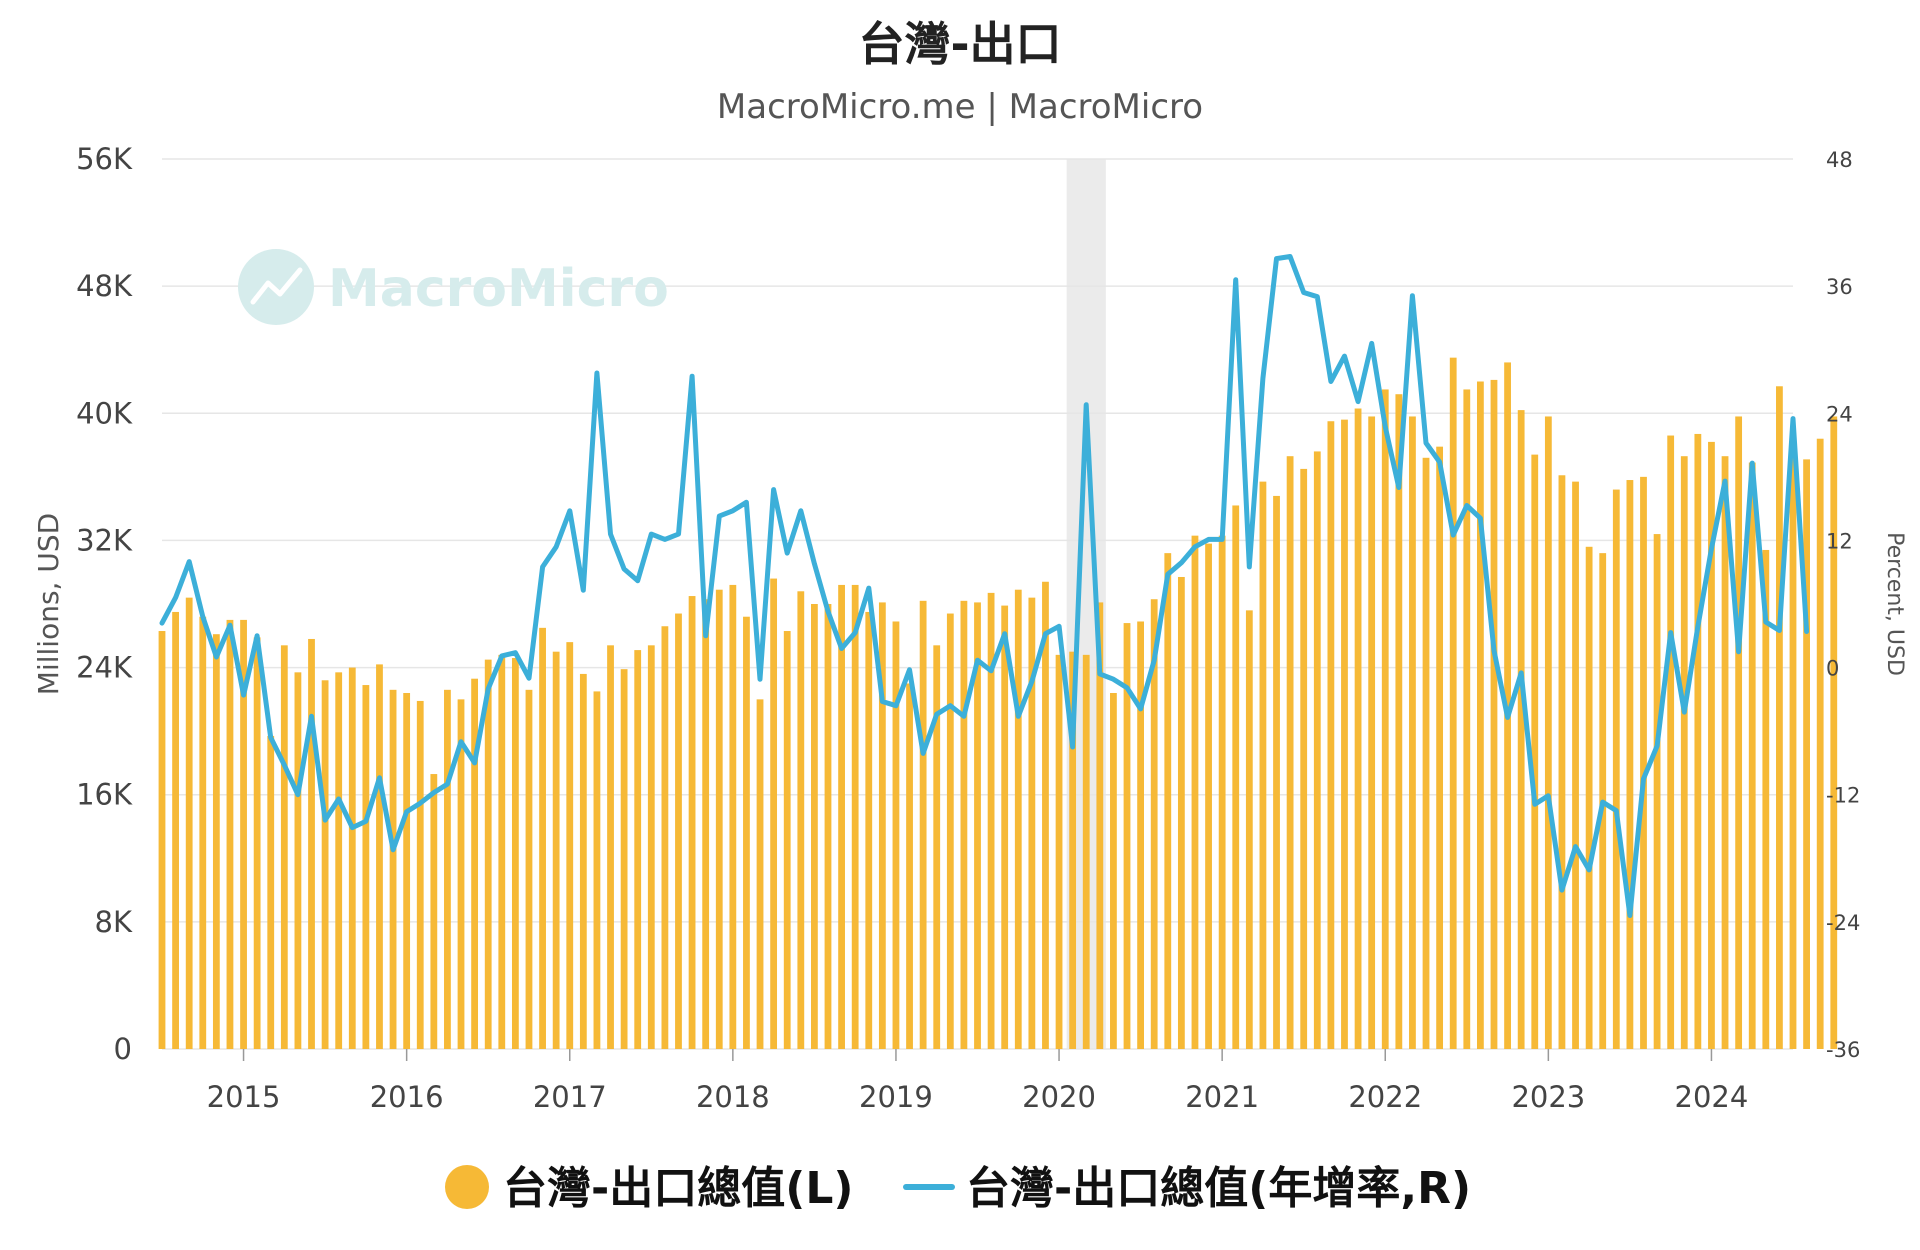 The height and width of the screenshot is (1250, 1920). What do you see at coordinates (1839, 414) in the screenshot?
I see `right-tick-label: 24` at bounding box center [1839, 414].